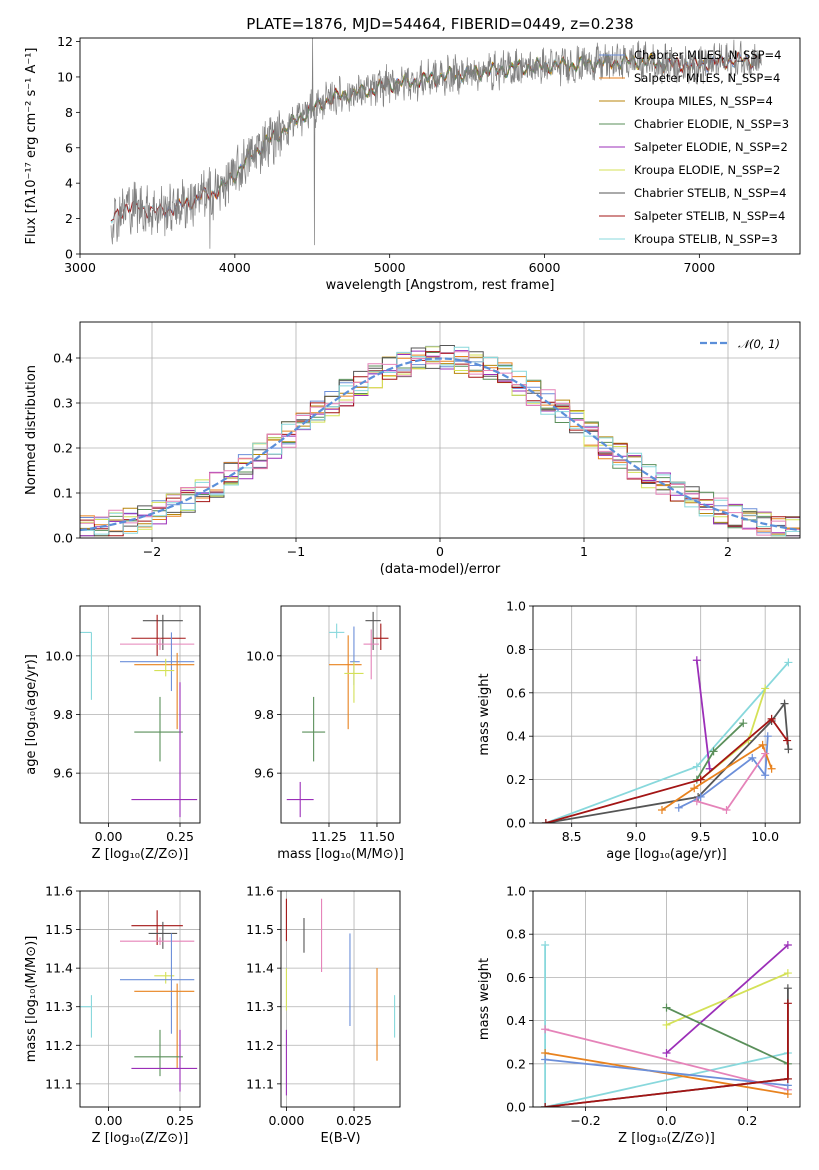 The height and width of the screenshot is (1170, 819). What do you see at coordinates (584, 551) in the screenshot?
I see `x-tick-label: 1` at bounding box center [584, 551].